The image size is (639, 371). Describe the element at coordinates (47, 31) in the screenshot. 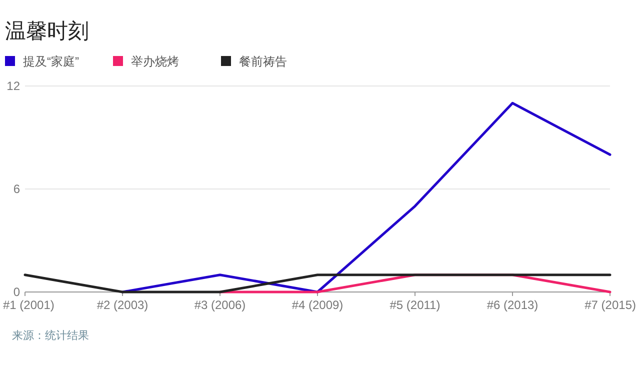

I see `chart-title: 温馨时刻` at that location.